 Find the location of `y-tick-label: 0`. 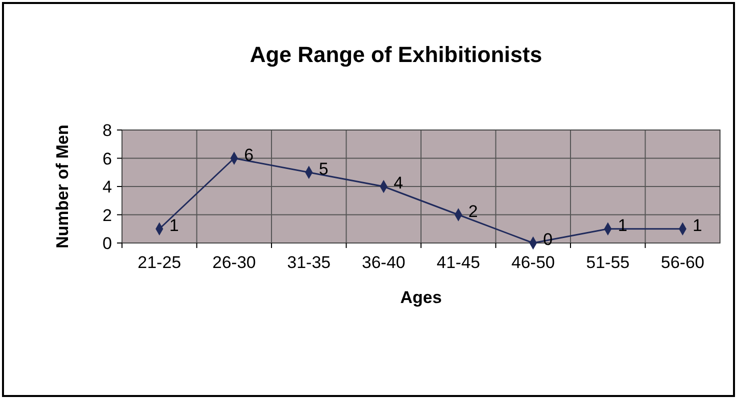

y-tick-label: 0 is located at coordinates (107, 243).